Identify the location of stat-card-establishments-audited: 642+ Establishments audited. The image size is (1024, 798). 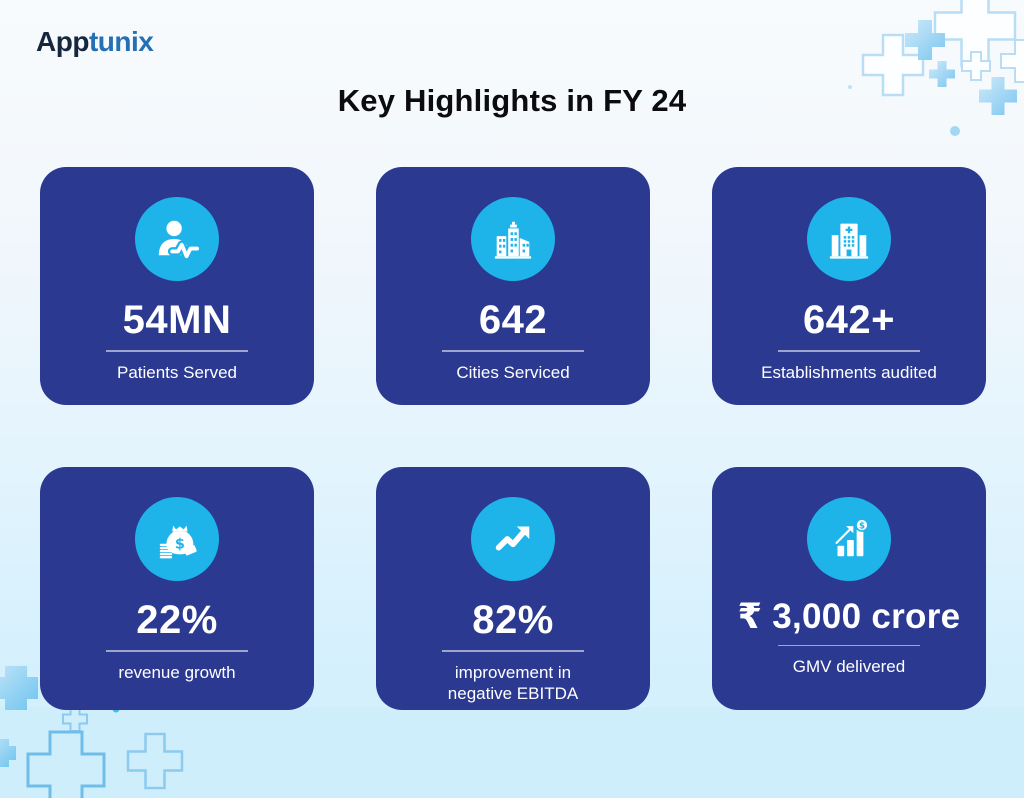
(849, 286).